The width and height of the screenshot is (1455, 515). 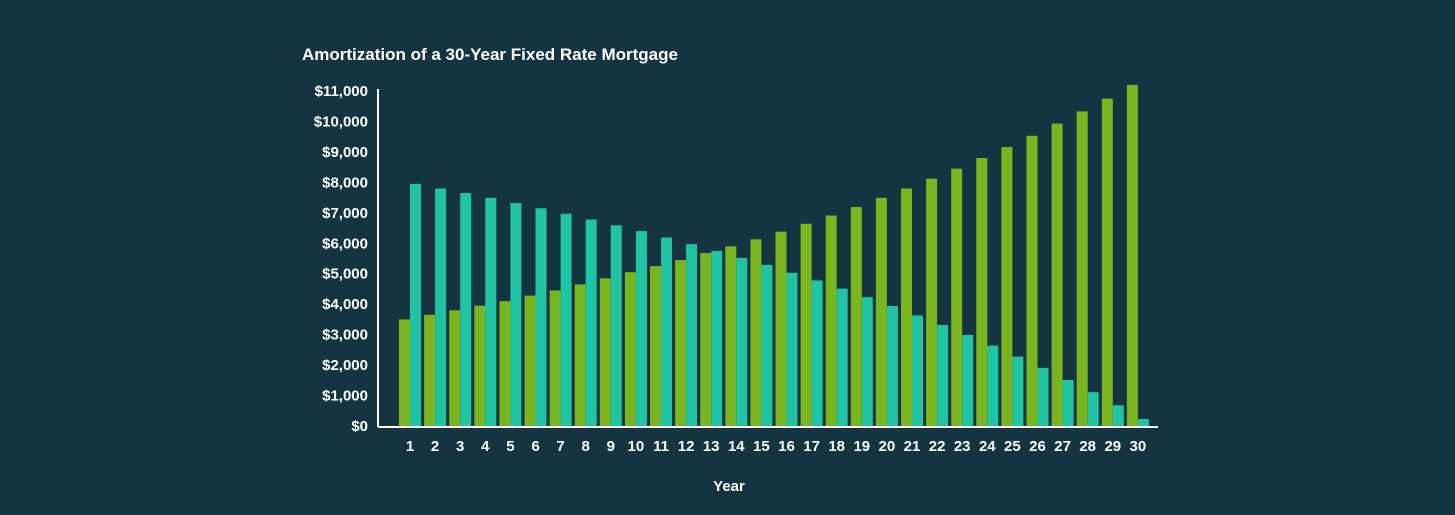 What do you see at coordinates (535, 446) in the screenshot?
I see `x-tick-label: 6` at bounding box center [535, 446].